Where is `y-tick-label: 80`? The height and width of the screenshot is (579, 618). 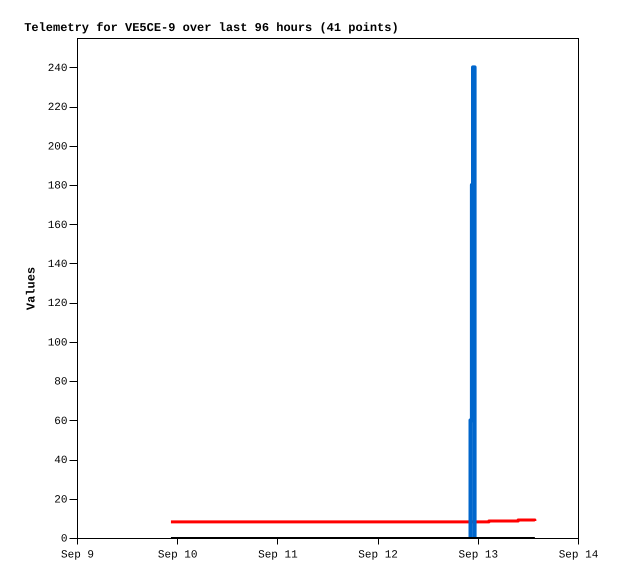
y-tick-label: 80 is located at coordinates (61, 382).